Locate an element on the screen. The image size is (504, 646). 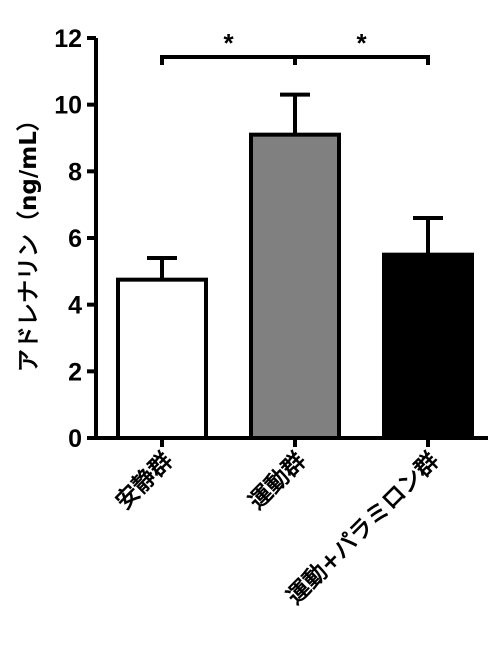
x-tick-label: 運動群 is located at coordinates (277, 481).